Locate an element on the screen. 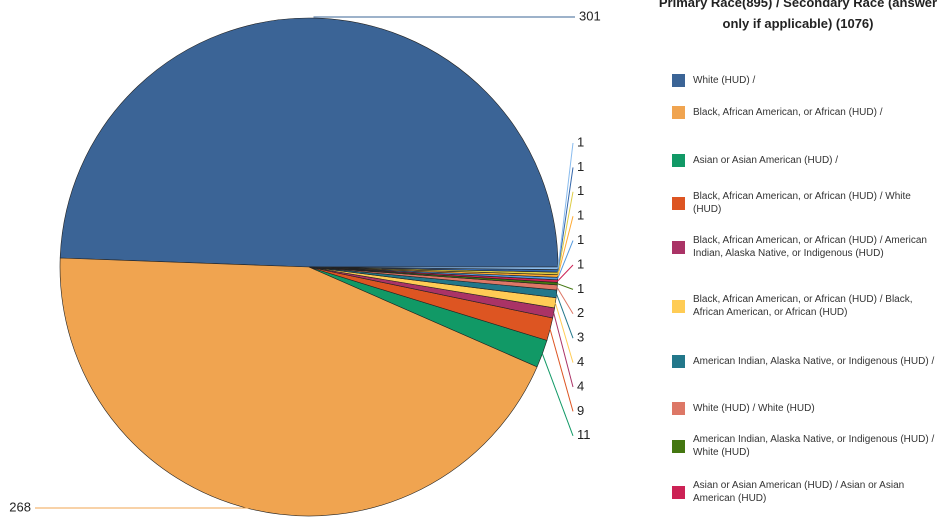 This screenshot has height=521, width=944. value-label: 3 is located at coordinates (580, 337).